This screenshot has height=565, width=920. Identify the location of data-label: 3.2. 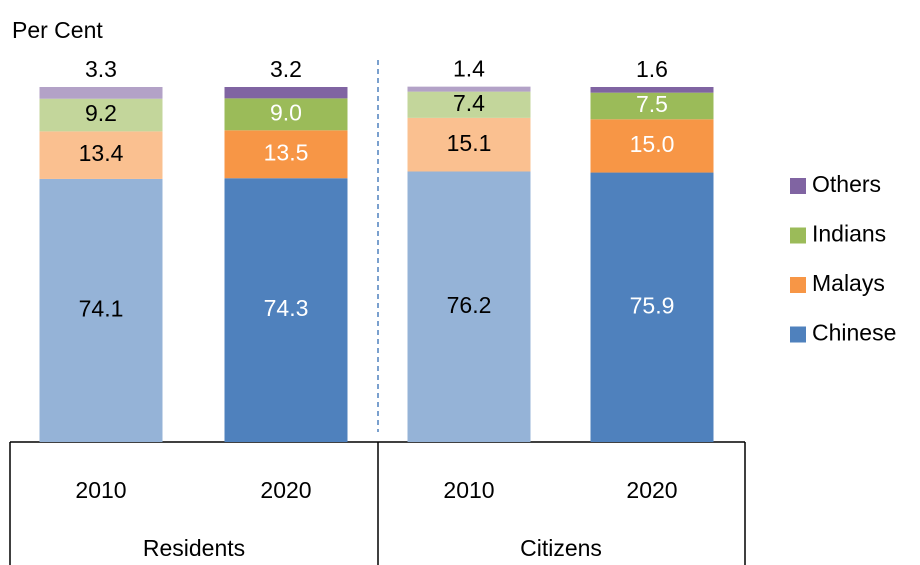
(286, 69).